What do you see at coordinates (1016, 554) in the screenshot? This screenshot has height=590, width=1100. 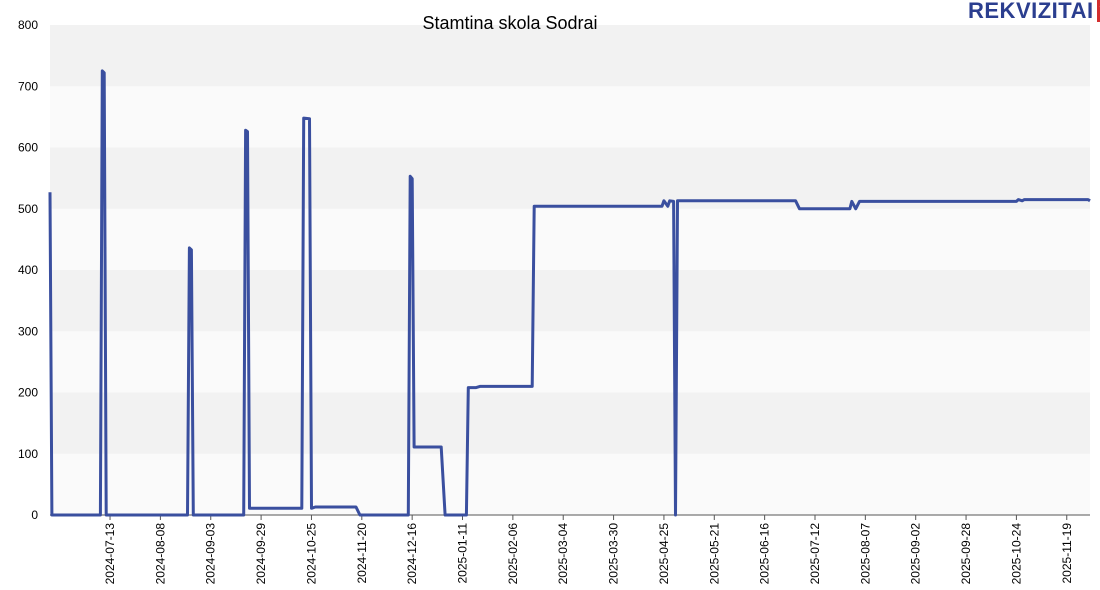 I see `x-tick-label: 2025-10-24` at bounding box center [1016, 554].